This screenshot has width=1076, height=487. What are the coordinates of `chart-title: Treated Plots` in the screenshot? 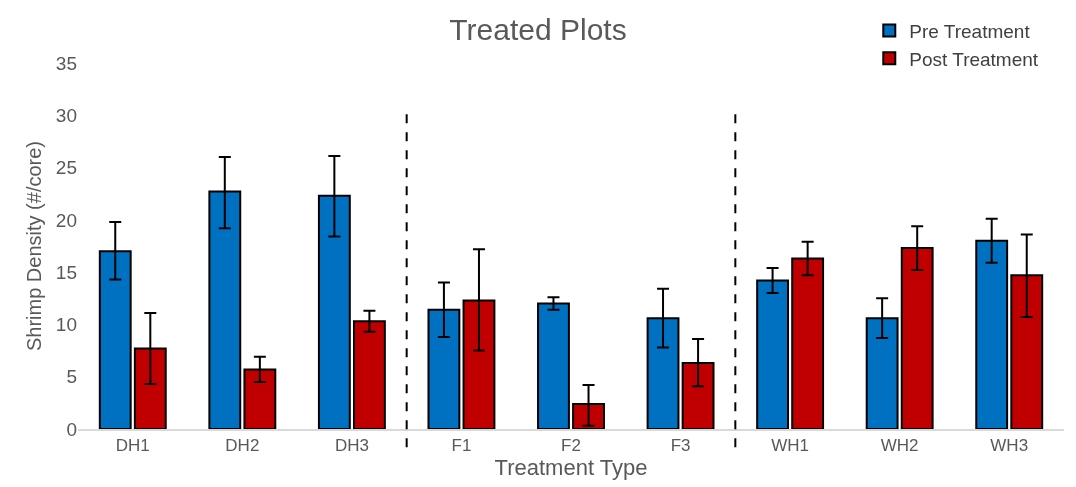 It's located at (538, 30).